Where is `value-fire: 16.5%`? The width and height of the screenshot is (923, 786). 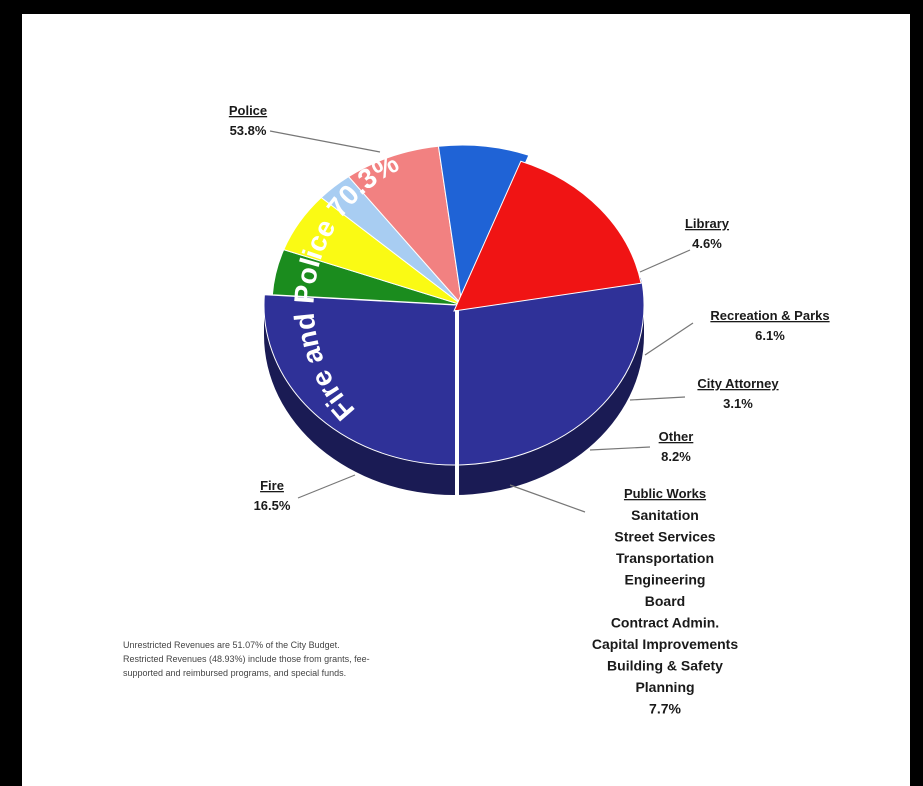 value-fire: 16.5% is located at coordinates (272, 505).